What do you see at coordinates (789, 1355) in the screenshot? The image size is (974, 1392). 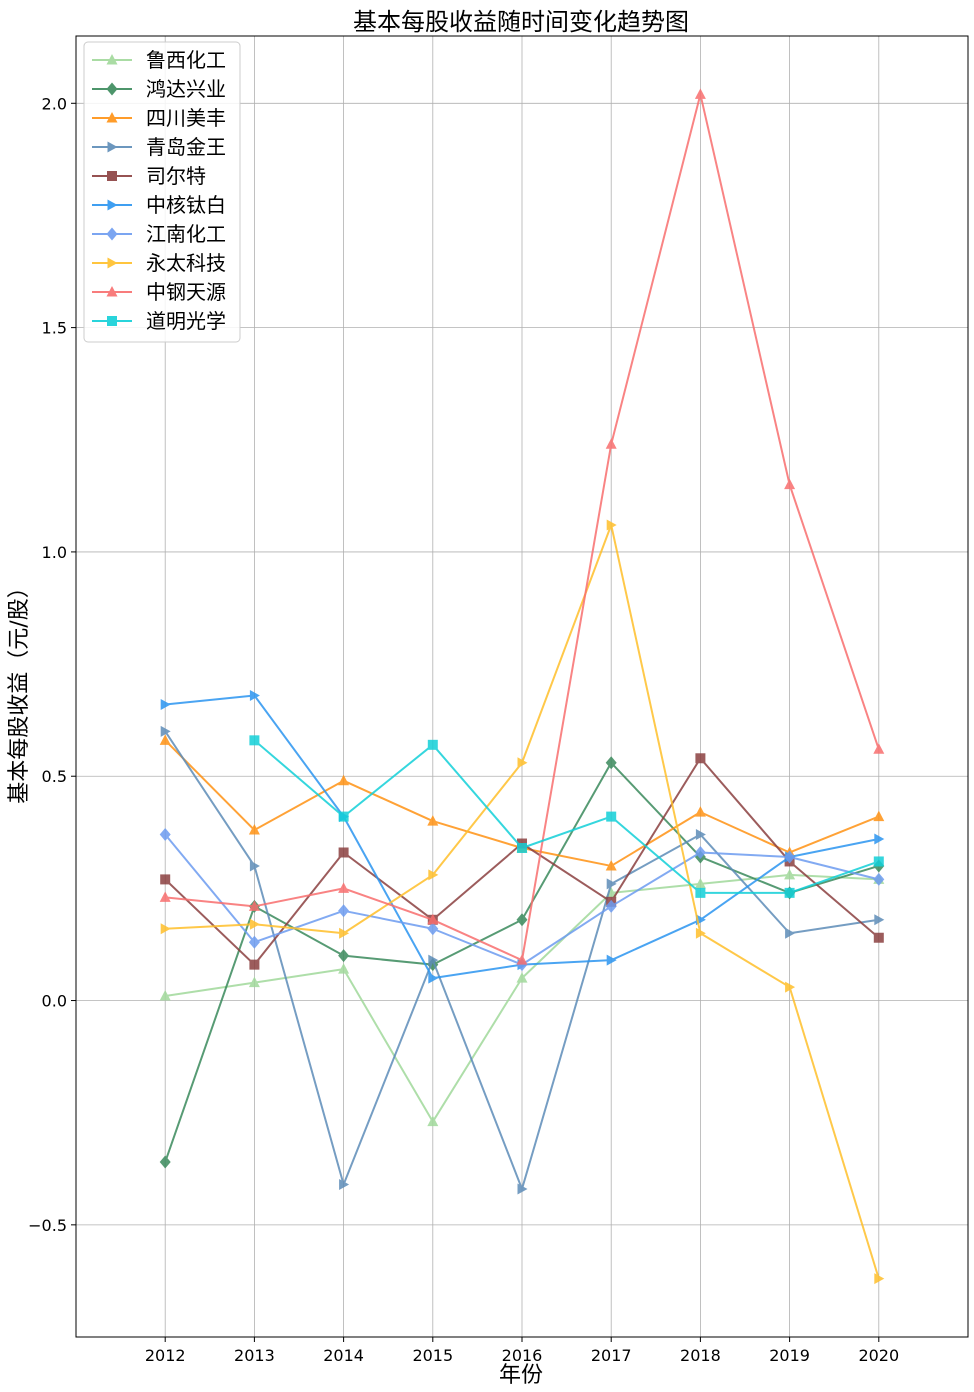 I see `x-tick-label: 2019` at bounding box center [789, 1355].